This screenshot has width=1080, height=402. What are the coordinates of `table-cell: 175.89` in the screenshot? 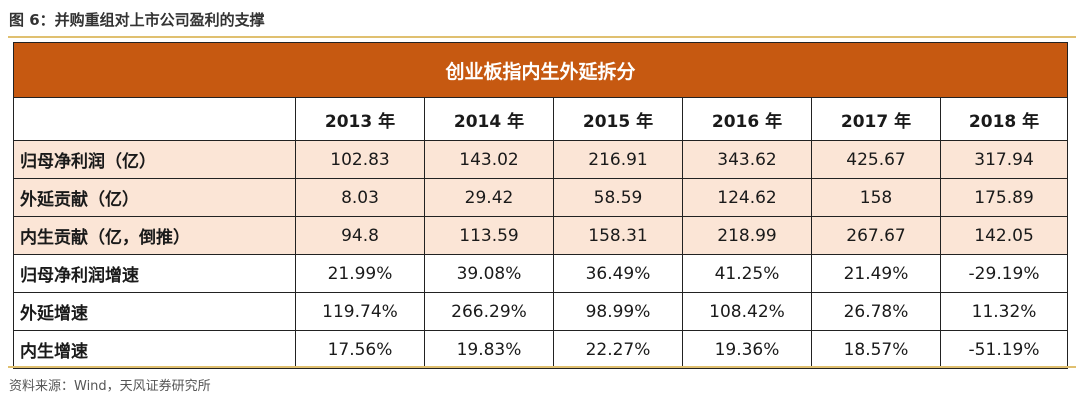 It's located at (1004, 197).